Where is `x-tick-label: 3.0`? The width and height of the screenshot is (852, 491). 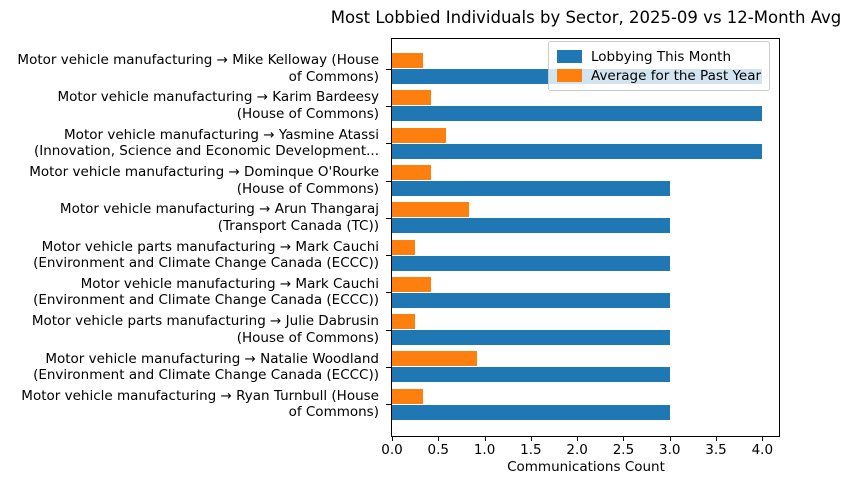 x-tick-label: 3.0 is located at coordinates (670, 450).